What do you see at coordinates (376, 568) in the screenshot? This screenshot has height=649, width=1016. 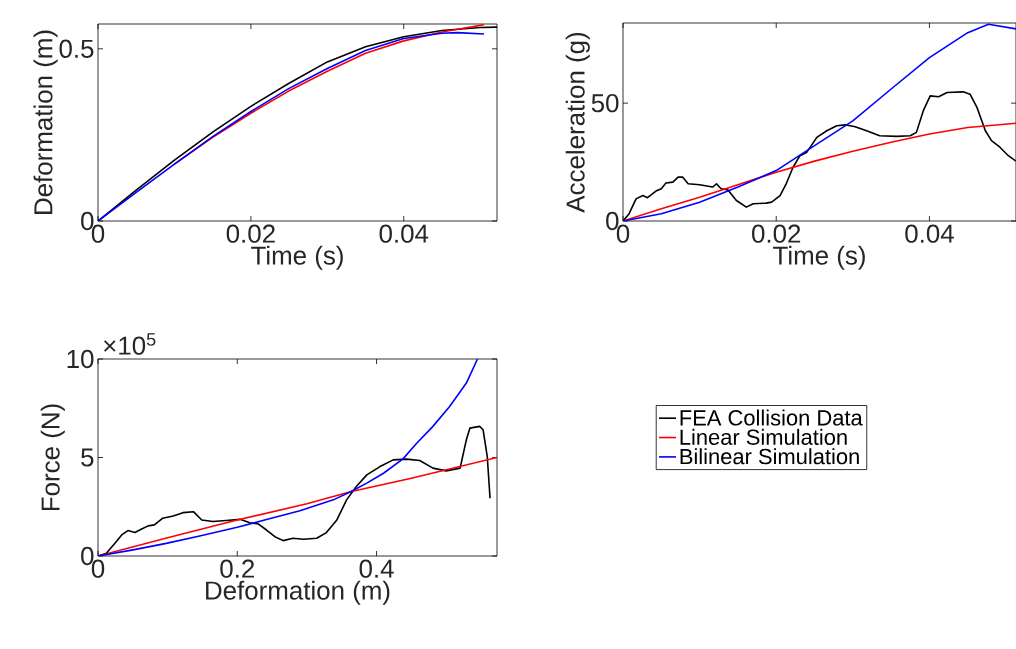 I see `x-tick-label: 0.4` at bounding box center [376, 568].